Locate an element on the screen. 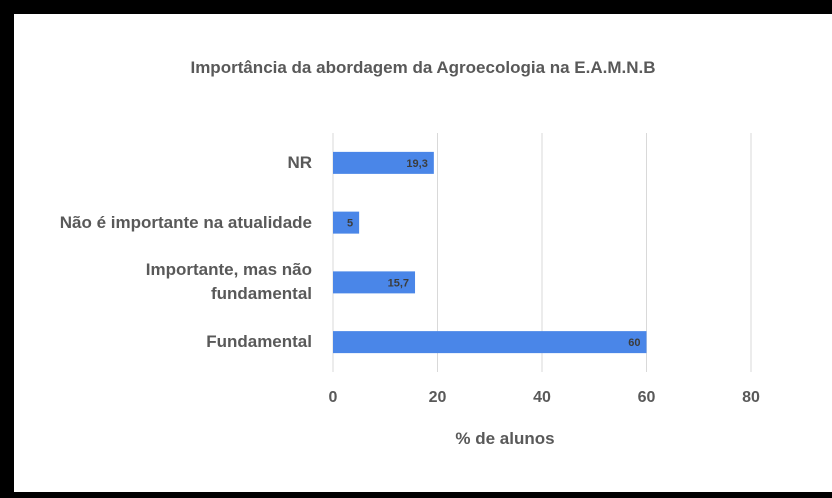  y-tick-label: Fundamental is located at coordinates (259, 342).